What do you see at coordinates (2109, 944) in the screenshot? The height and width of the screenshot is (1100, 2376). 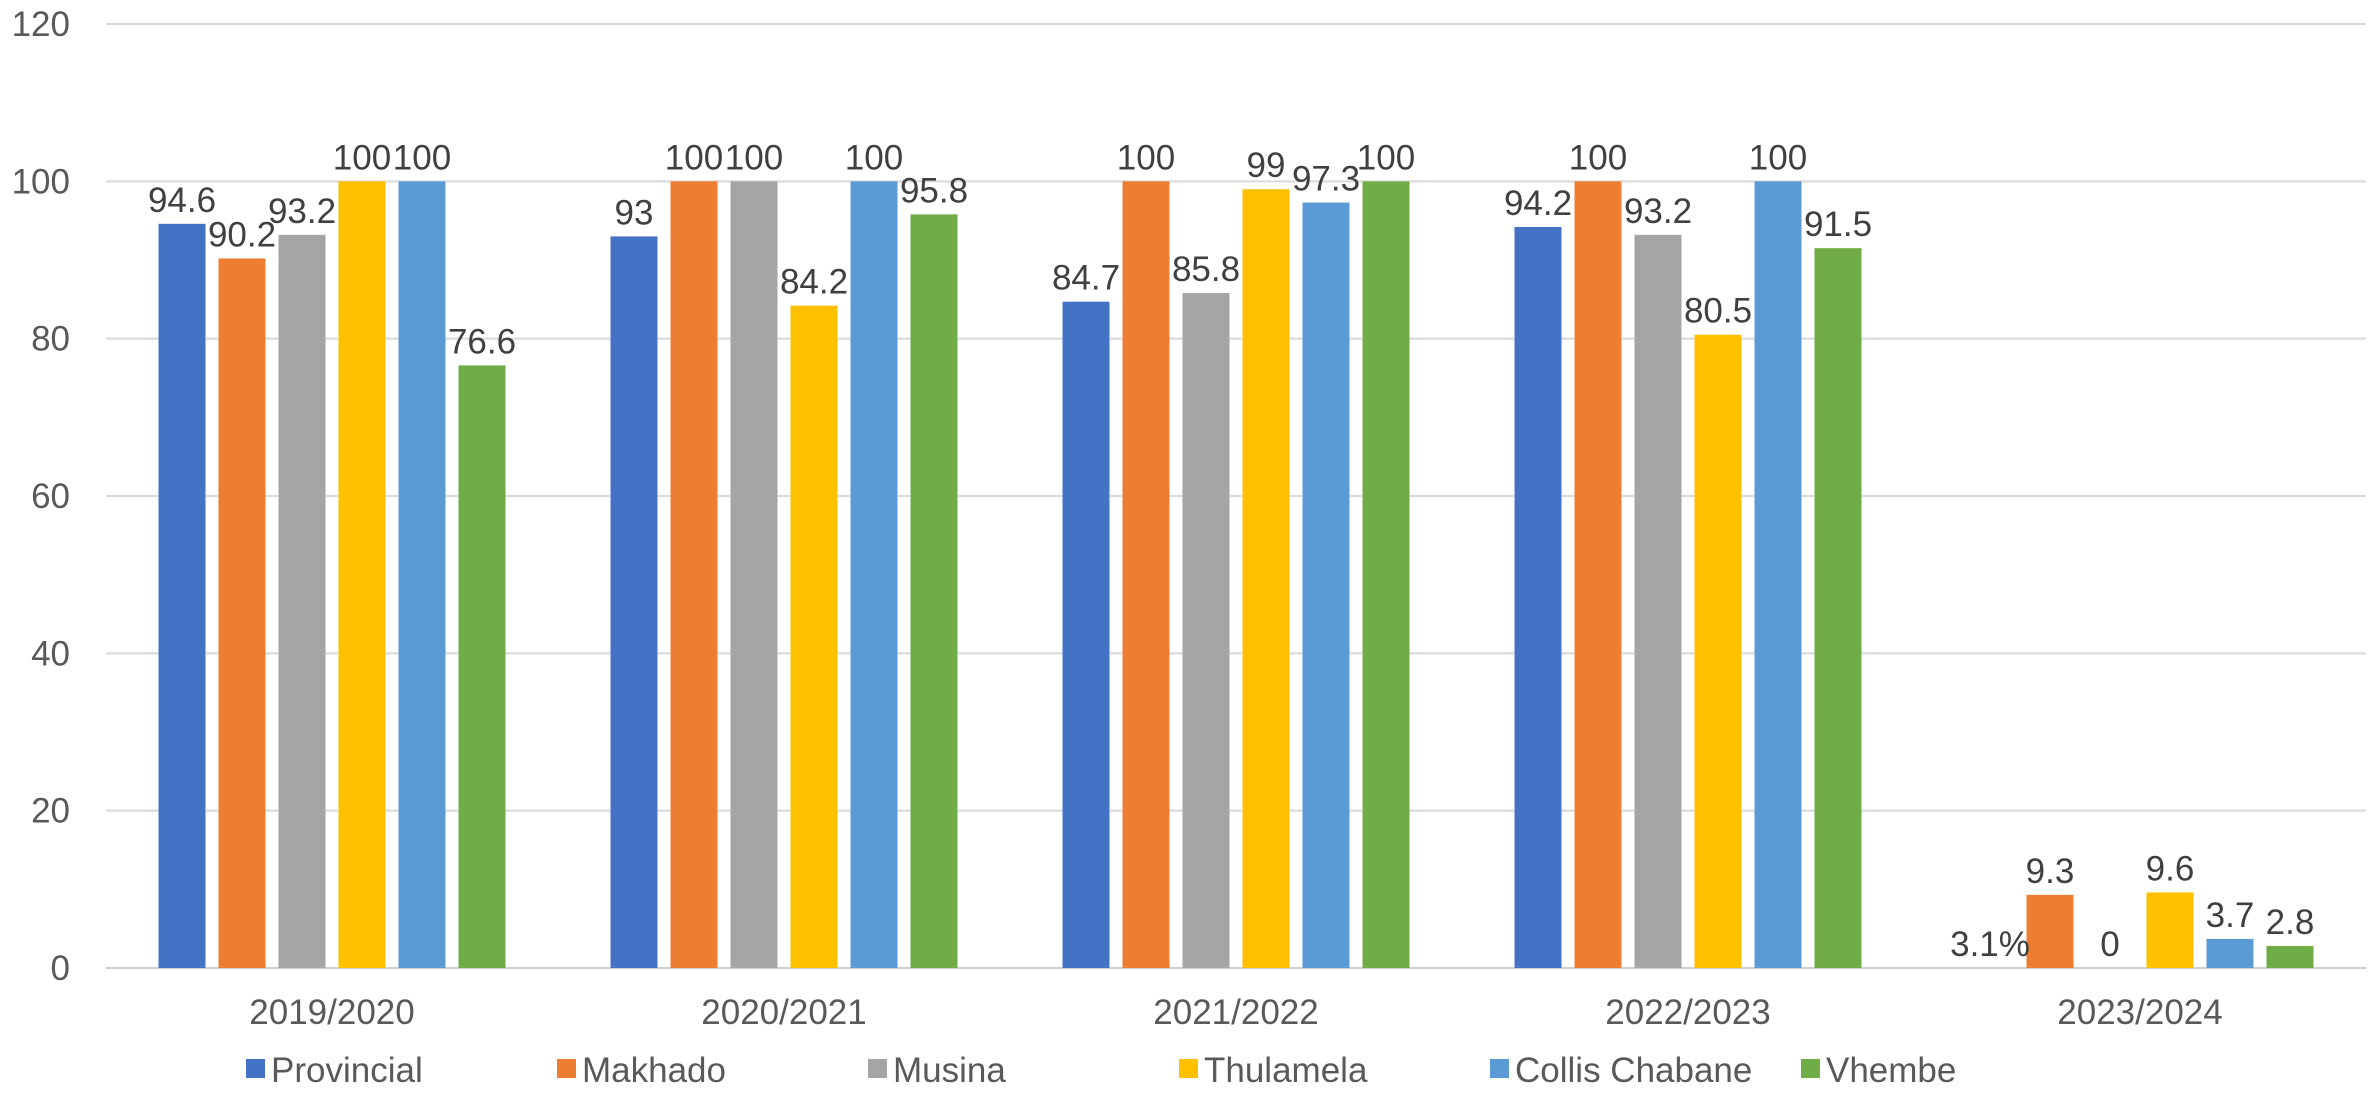 I see `data-label: 0` at bounding box center [2109, 944].